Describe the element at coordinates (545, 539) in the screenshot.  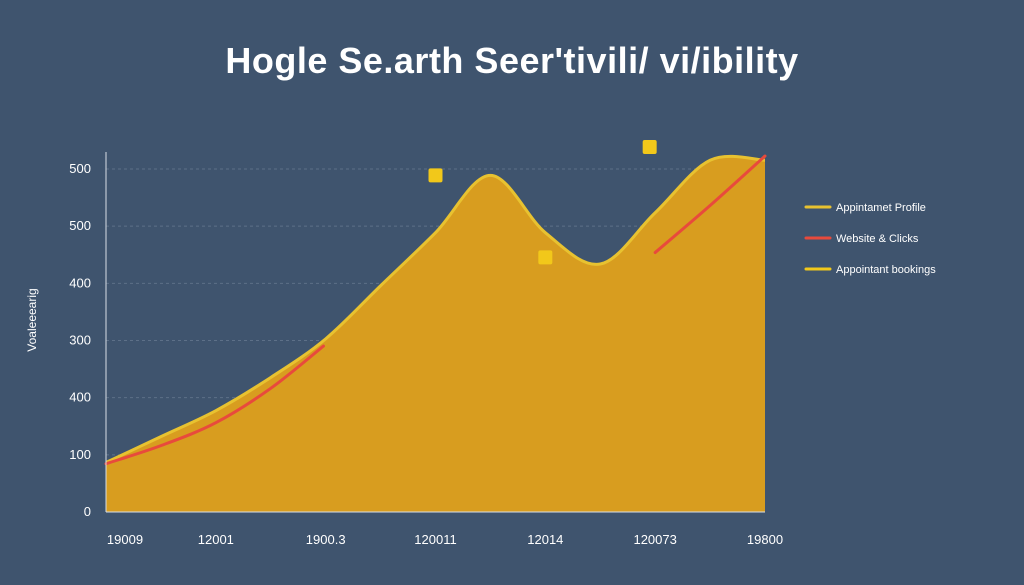
I see `x-tick-label: 12014` at that location.